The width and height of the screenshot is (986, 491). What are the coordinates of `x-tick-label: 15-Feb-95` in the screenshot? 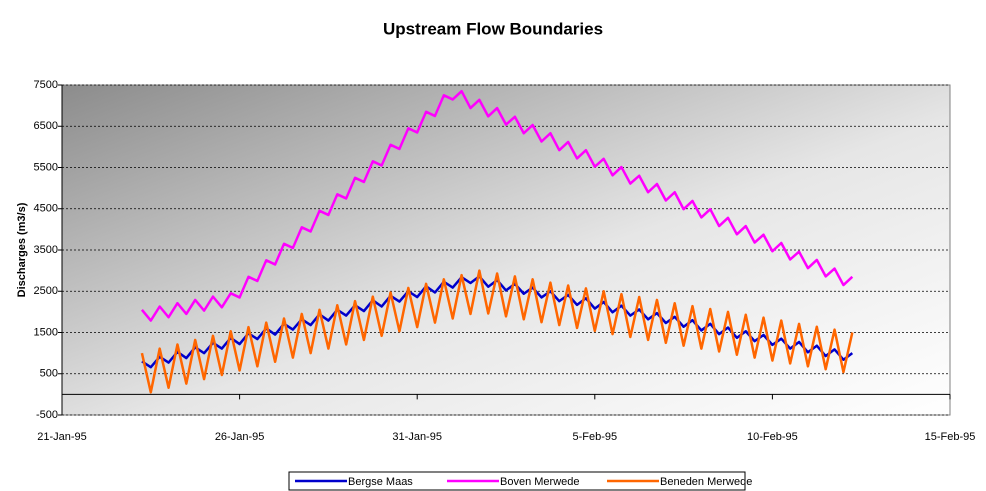 It's located at (950, 437).